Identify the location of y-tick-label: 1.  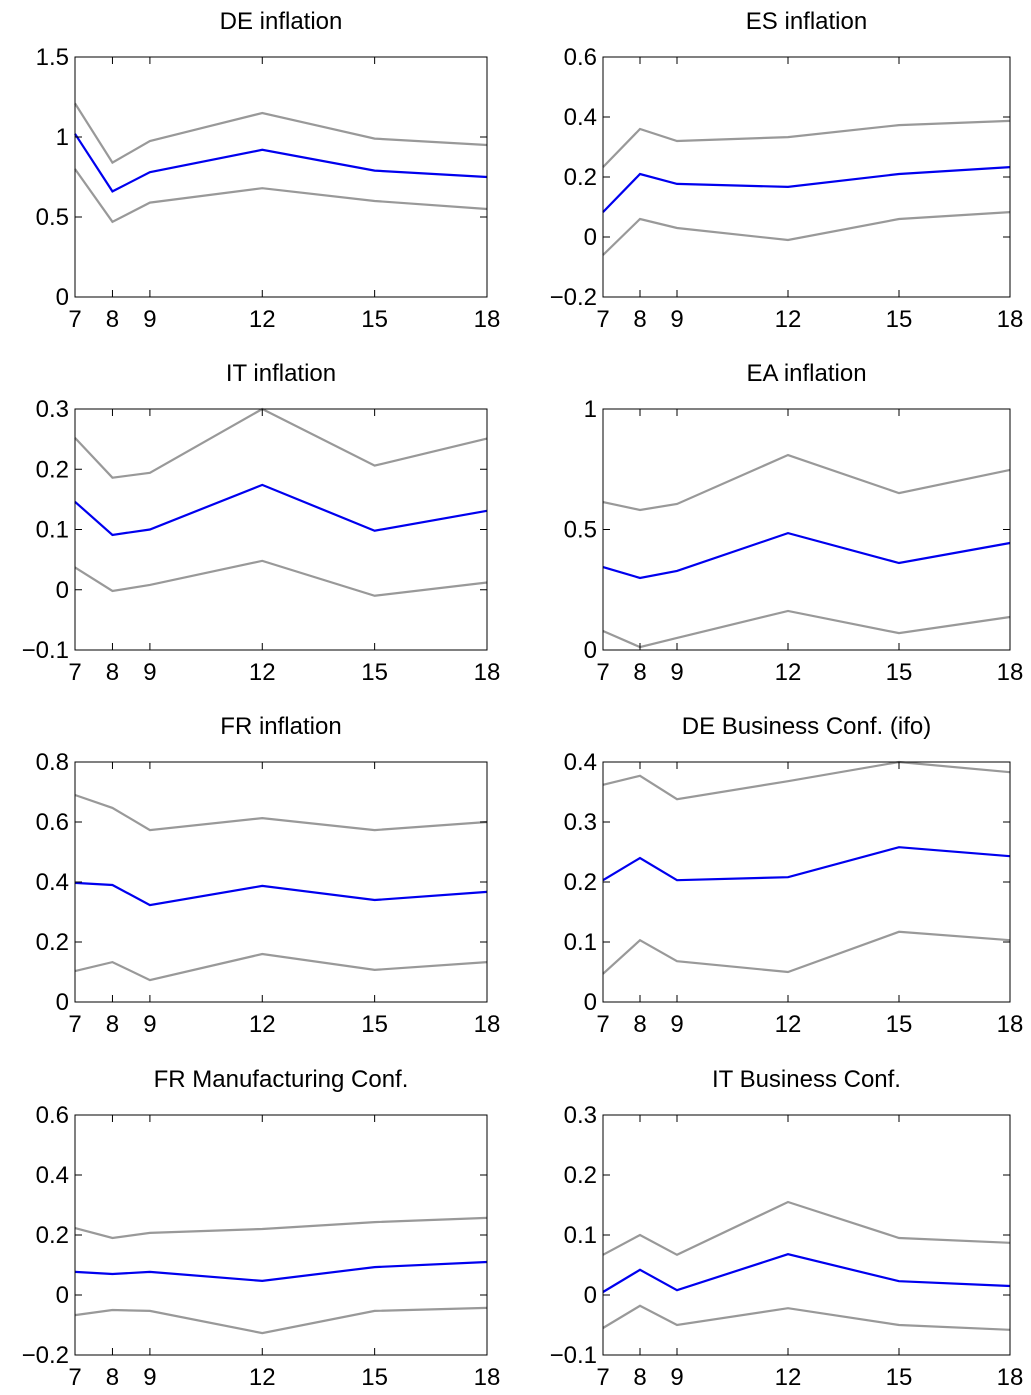
(590, 409).